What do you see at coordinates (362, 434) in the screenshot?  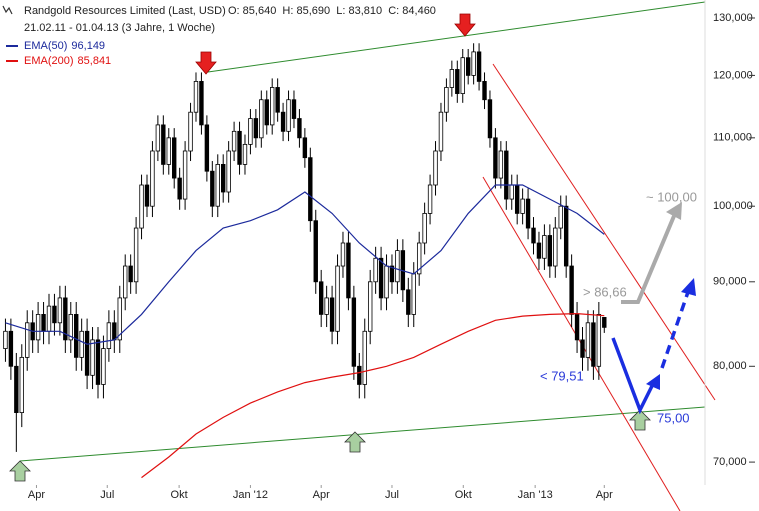 I see `lower-trend-line` at bounding box center [362, 434].